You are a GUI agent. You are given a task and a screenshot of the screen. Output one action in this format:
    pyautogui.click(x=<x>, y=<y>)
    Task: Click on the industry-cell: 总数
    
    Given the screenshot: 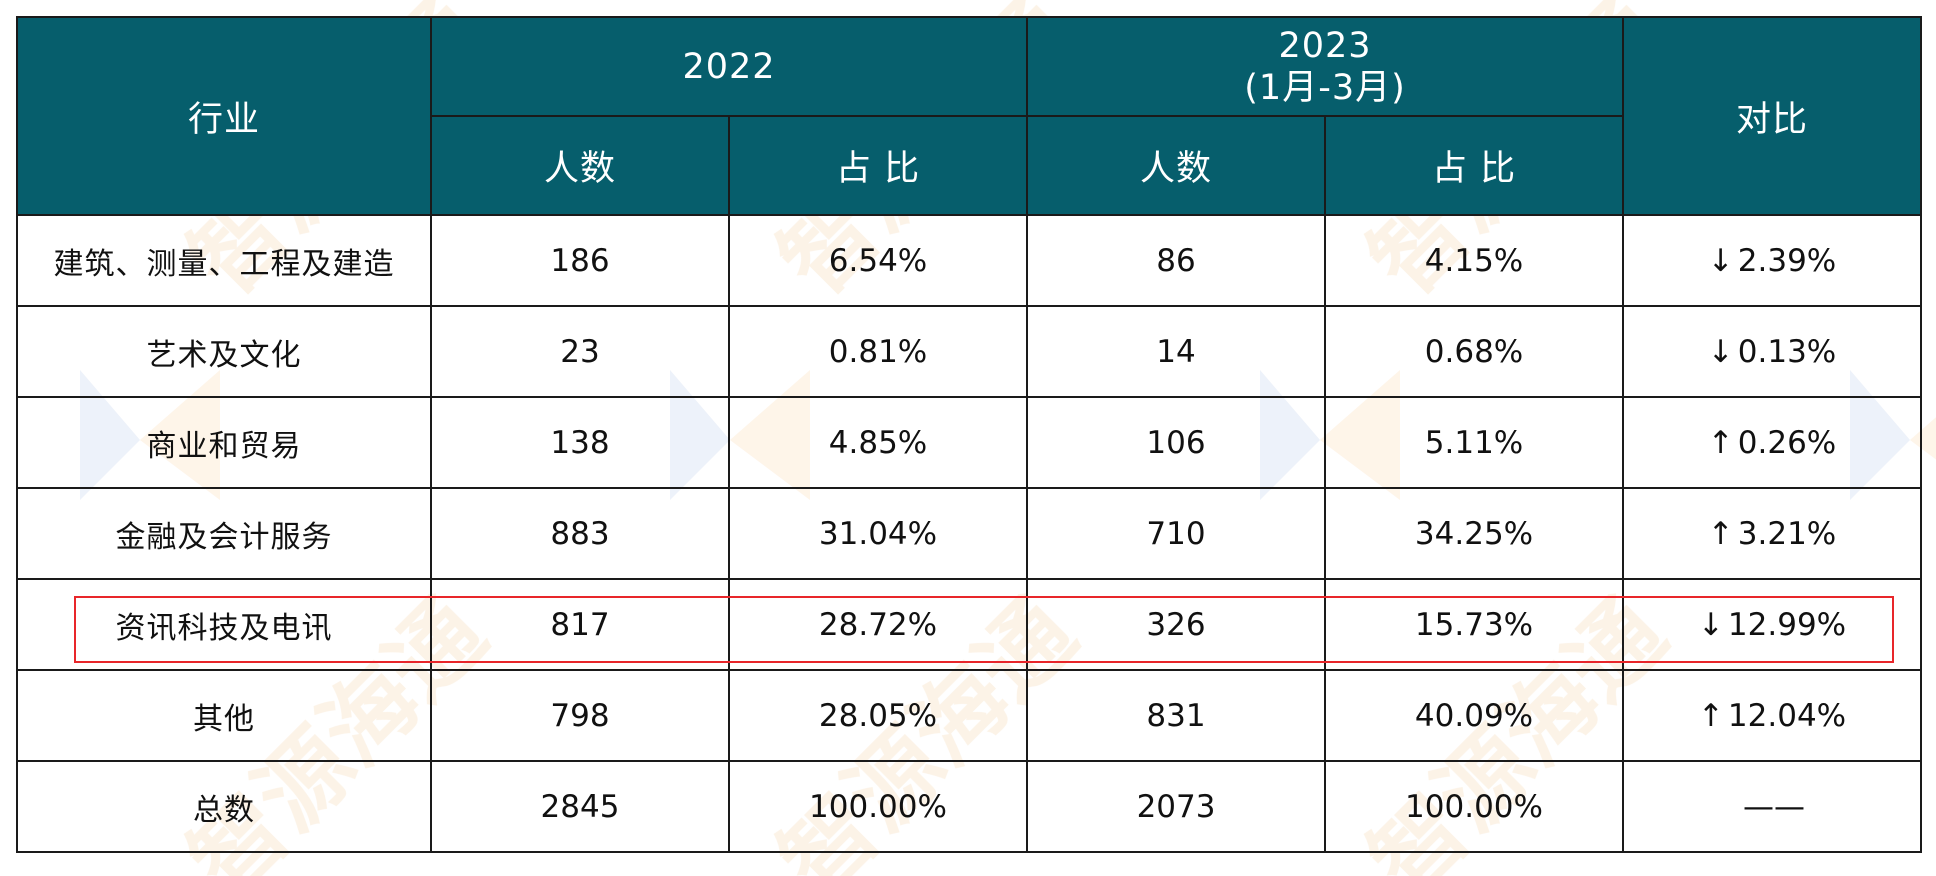 What is the action you would take?
    pyautogui.click(x=224, y=806)
    